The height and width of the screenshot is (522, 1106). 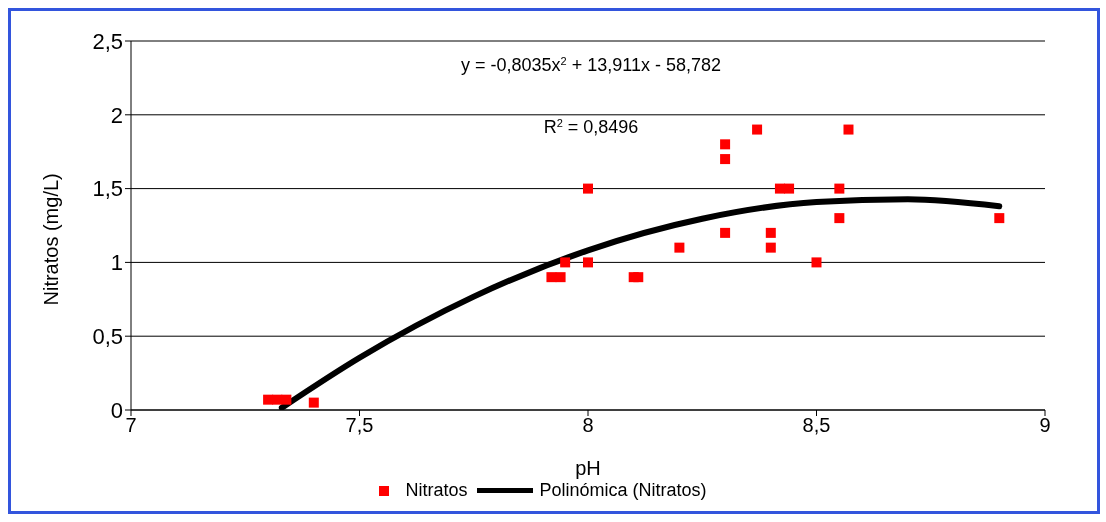 What do you see at coordinates (588, 468) in the screenshot?
I see `x-axis-title: pH` at bounding box center [588, 468].